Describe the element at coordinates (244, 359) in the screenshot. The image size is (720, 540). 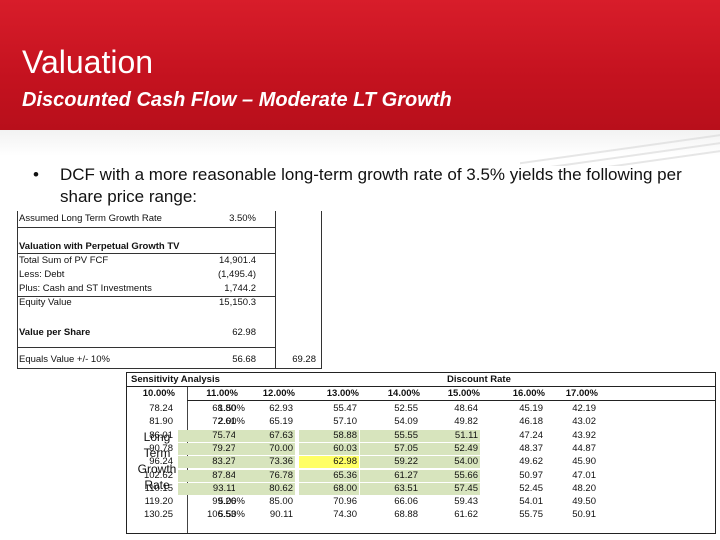
I see `range-low: 56.68` at that location.